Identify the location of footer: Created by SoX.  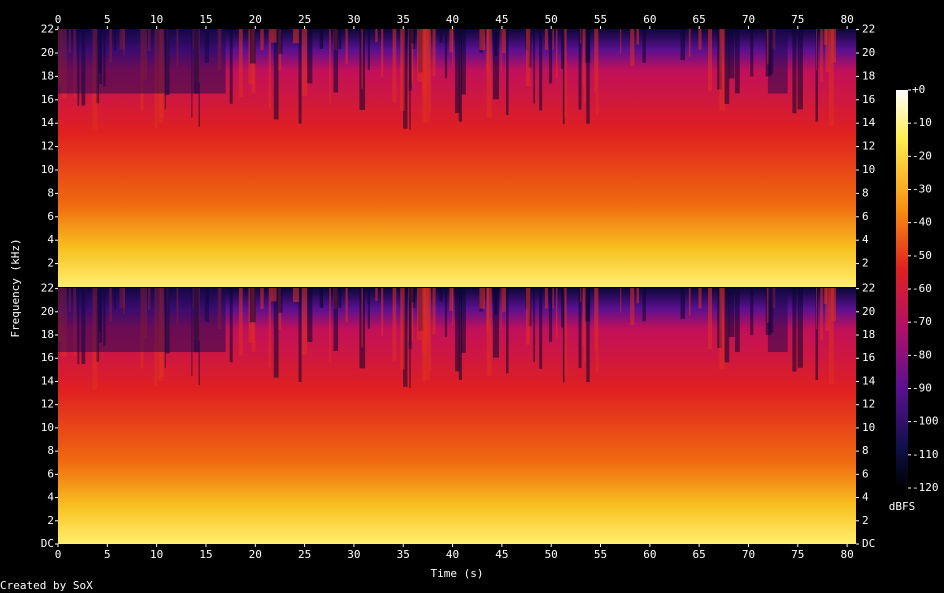
(46, 585).